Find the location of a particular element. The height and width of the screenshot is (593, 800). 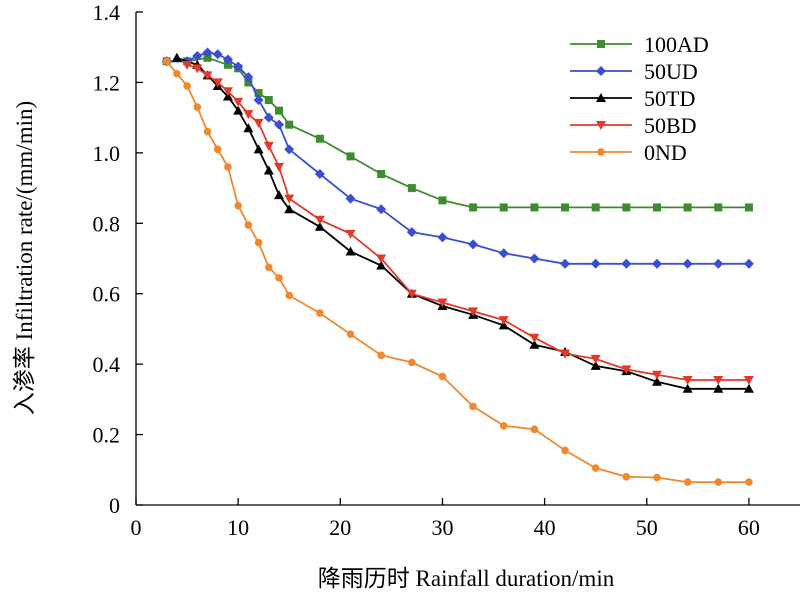

x-tick-label-1: 10 is located at coordinates (238, 527).